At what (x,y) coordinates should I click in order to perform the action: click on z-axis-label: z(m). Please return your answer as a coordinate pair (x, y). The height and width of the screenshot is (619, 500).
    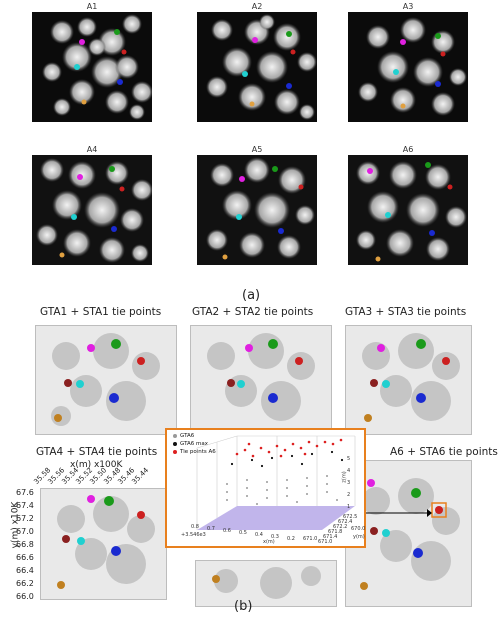
    Looking at the image, I should click on (344, 477).